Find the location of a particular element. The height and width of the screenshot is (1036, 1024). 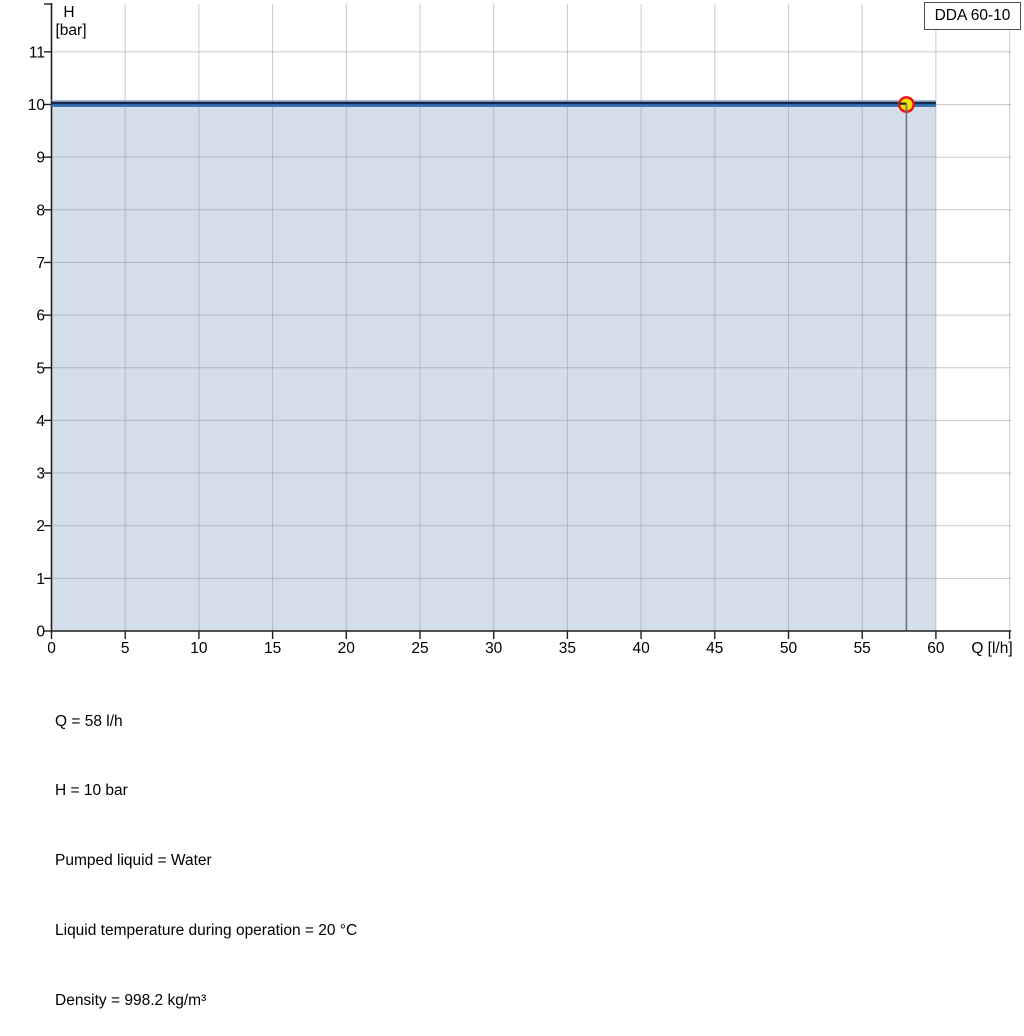

x-tick-label: 25 is located at coordinates (419, 648).